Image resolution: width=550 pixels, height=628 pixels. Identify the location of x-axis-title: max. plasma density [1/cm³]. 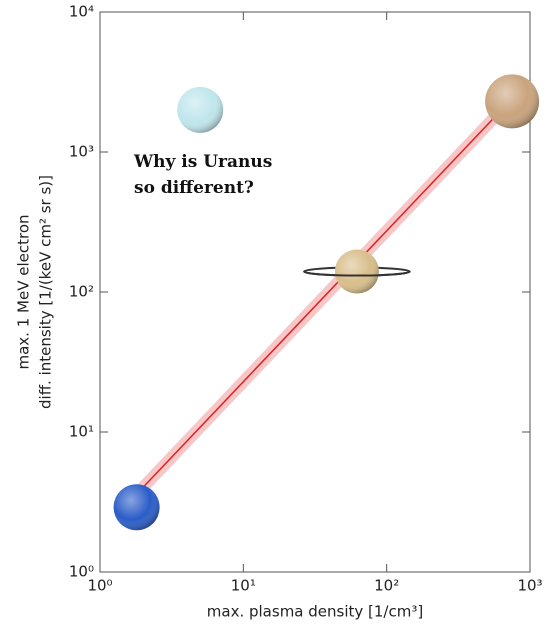
(315, 612).